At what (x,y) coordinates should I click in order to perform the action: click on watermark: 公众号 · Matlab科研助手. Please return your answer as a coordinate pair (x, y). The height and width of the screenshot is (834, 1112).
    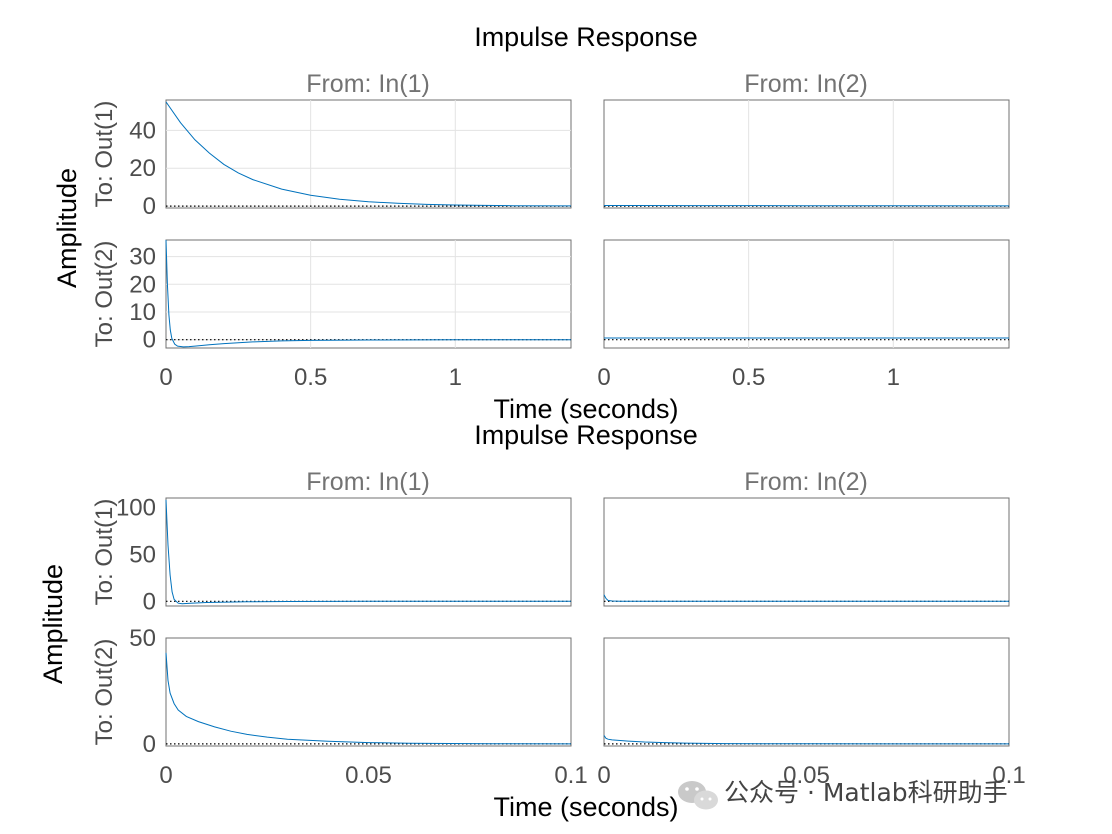
    Looking at the image, I should click on (843, 794).